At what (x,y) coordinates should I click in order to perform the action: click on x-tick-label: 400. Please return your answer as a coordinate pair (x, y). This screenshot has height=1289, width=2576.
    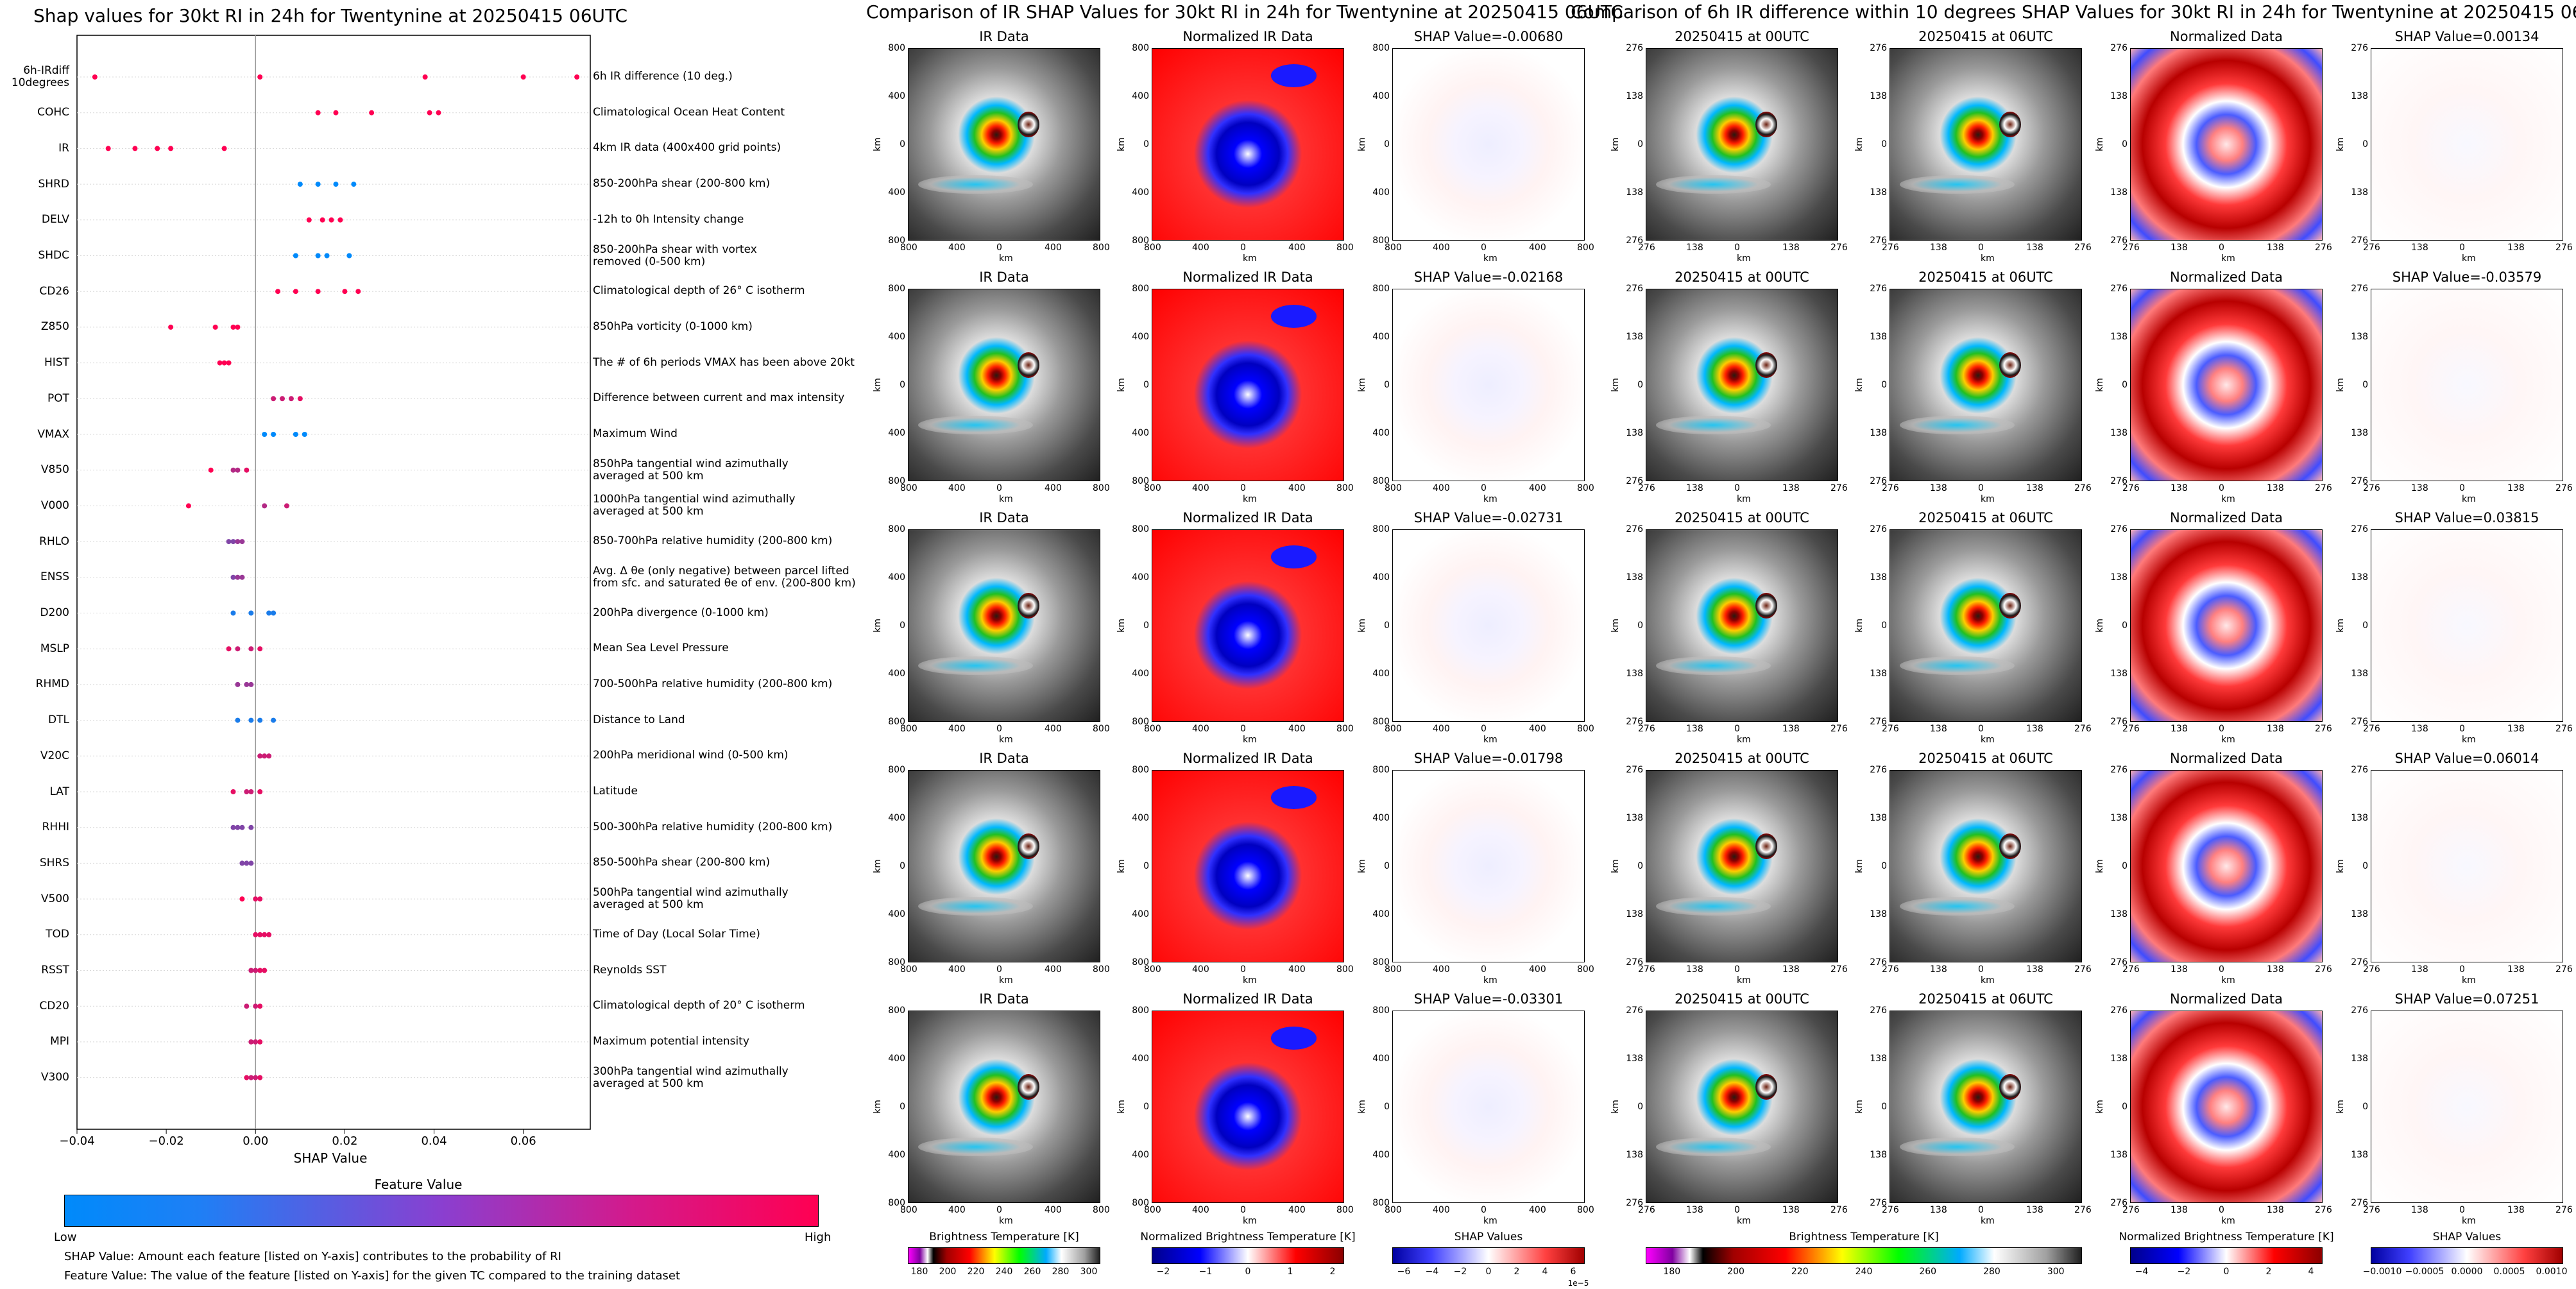
    Looking at the image, I should click on (1200, 488).